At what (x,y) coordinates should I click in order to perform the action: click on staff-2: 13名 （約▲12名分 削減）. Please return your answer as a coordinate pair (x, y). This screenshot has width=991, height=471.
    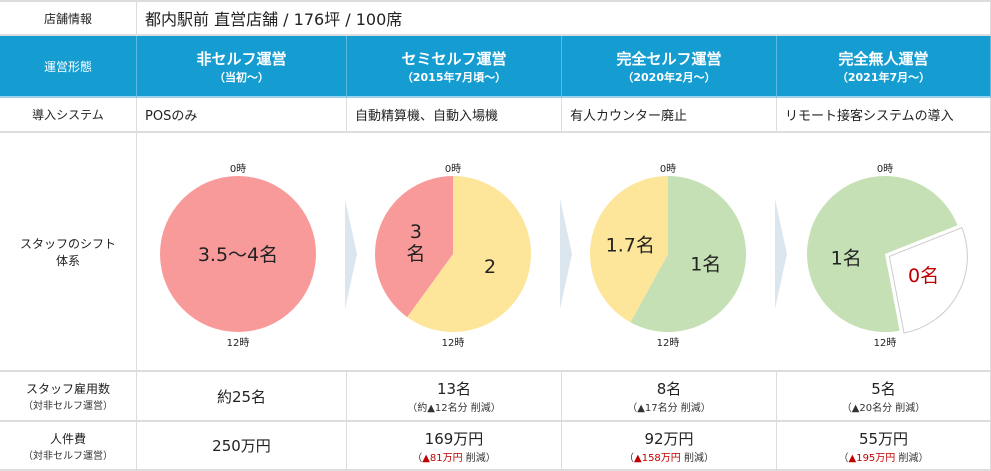
    Looking at the image, I should click on (454, 397).